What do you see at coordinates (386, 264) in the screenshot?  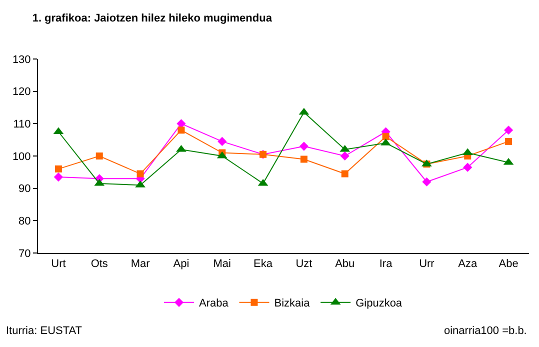 I see `x-tick-label: Ira` at bounding box center [386, 264].